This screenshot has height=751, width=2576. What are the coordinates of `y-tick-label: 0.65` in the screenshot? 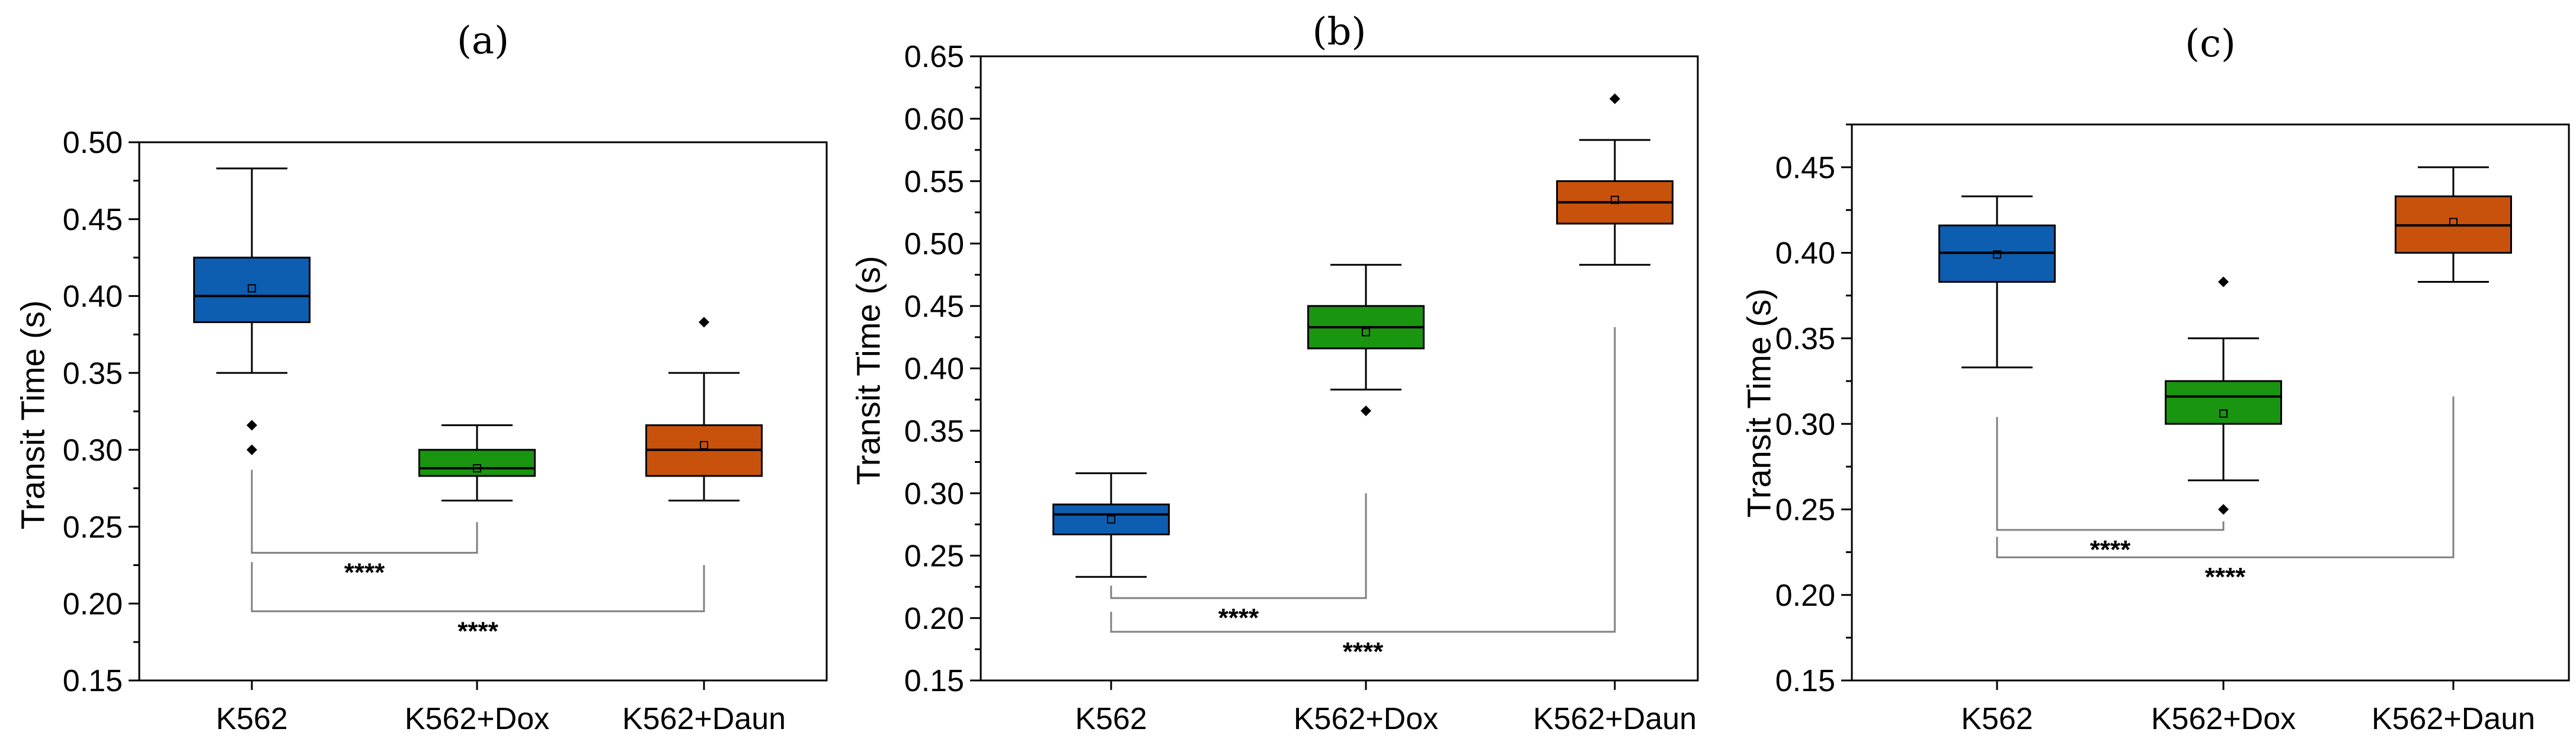 It's located at (934, 57).